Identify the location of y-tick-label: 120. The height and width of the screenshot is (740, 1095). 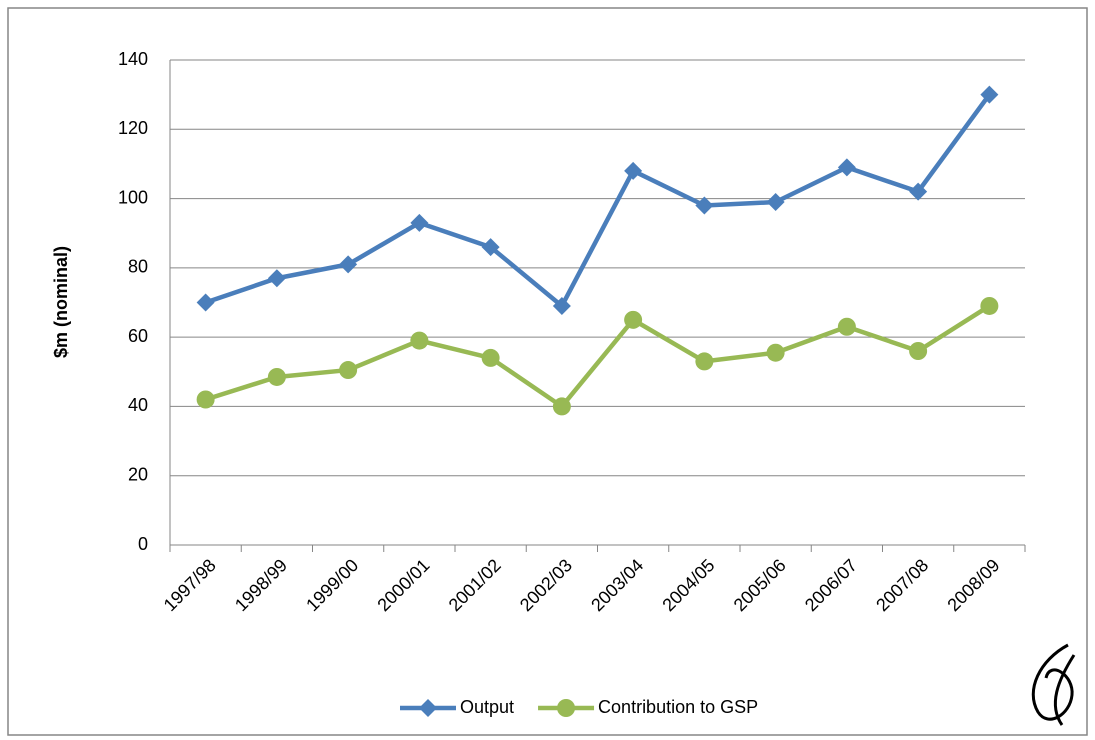
(133, 128).